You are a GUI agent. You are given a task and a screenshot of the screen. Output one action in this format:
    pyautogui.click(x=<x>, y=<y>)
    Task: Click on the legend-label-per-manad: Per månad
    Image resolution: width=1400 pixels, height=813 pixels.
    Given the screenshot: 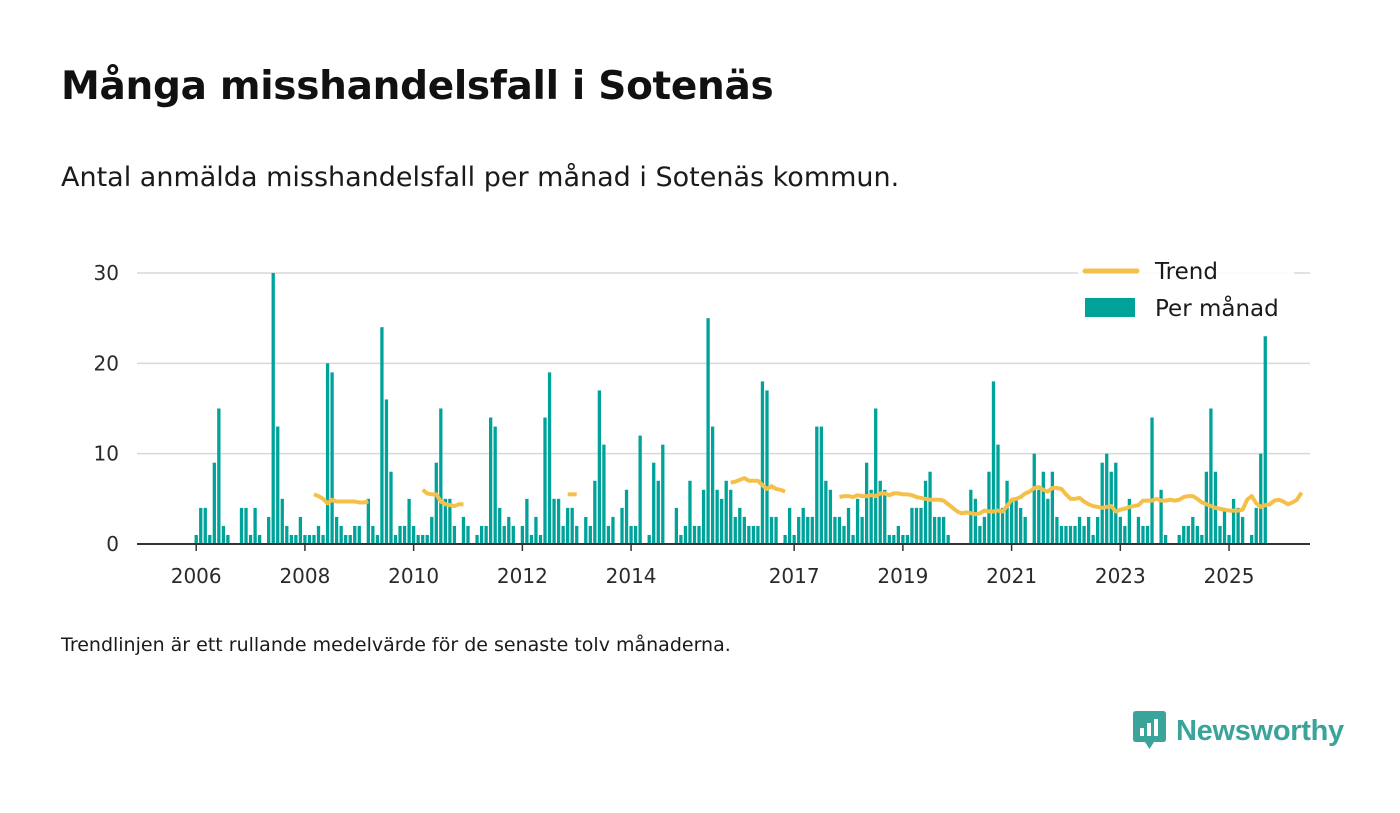 What is the action you would take?
    pyautogui.click(x=1217, y=308)
    